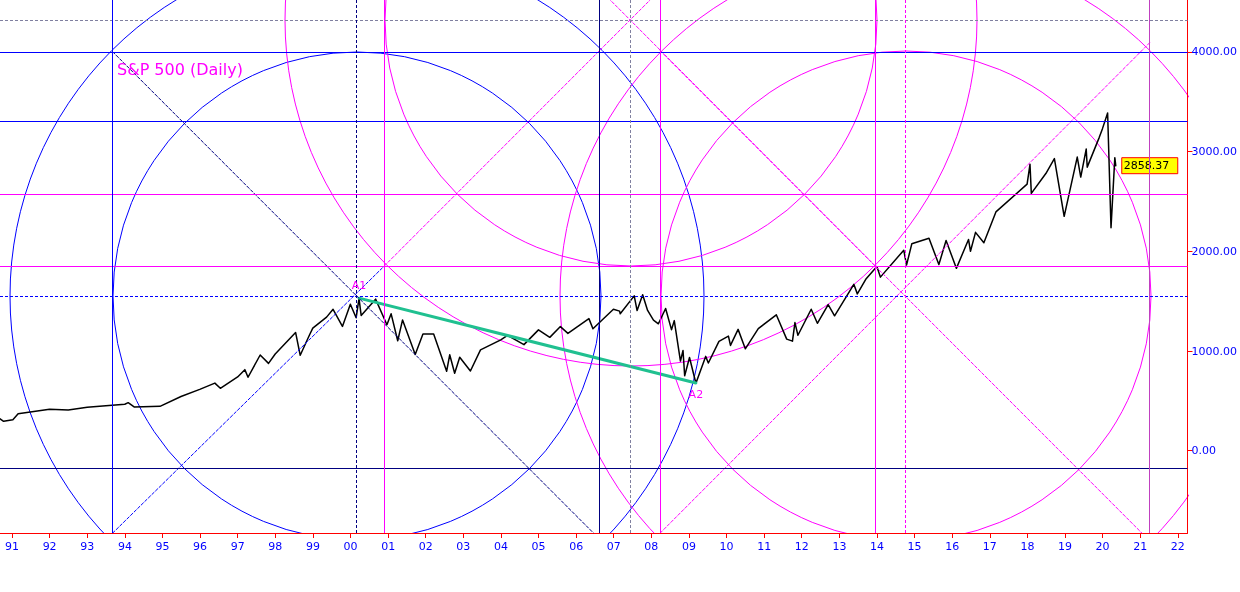 The image size is (1240, 592). Describe the element at coordinates (200, 546) in the screenshot. I see `x-tick-label: 96` at that location.